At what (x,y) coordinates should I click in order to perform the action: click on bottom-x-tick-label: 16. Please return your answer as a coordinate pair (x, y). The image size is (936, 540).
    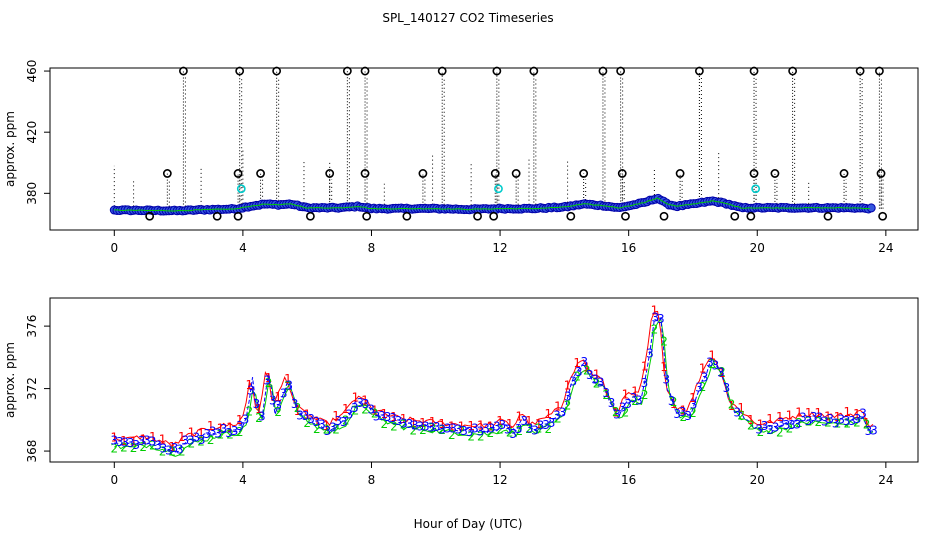
    Looking at the image, I should click on (628, 480).